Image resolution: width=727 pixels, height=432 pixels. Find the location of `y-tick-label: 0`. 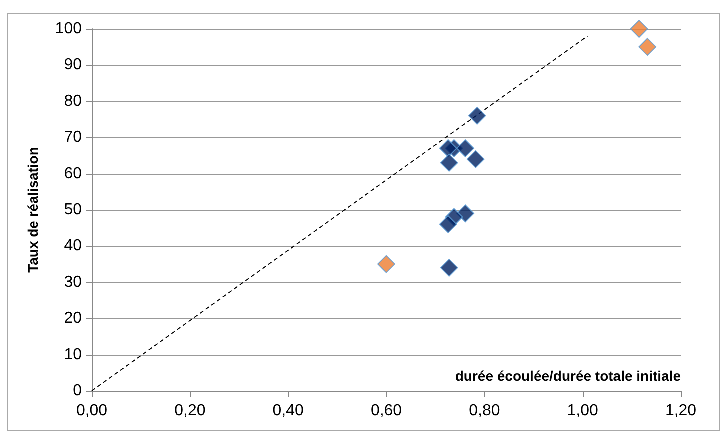

y-tick-label: 0 is located at coordinates (77, 391).